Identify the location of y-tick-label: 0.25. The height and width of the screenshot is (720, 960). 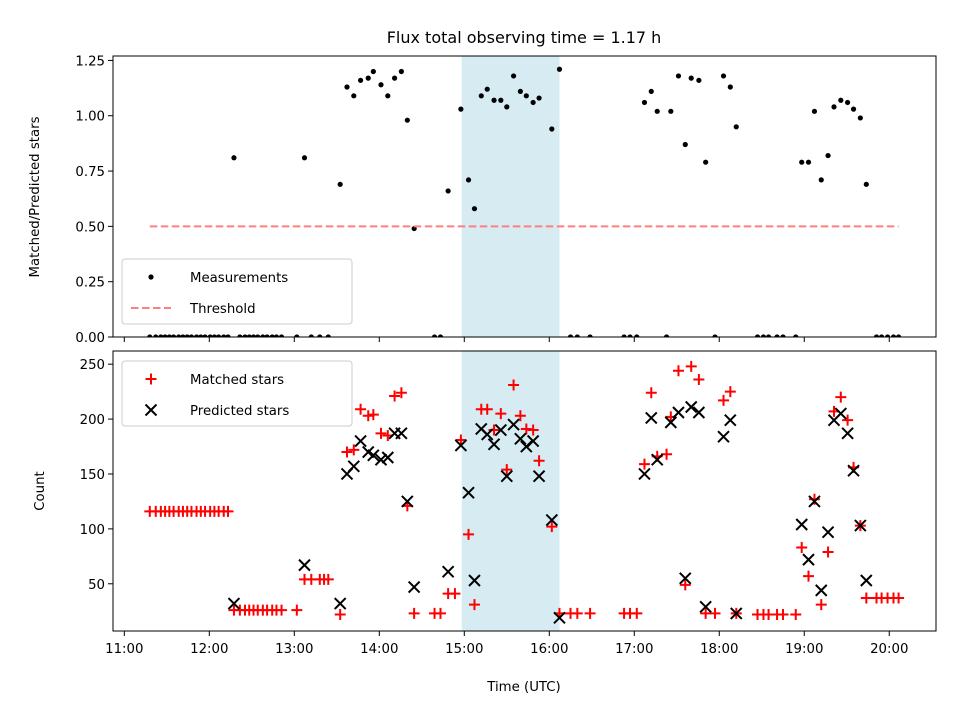
(90, 283).